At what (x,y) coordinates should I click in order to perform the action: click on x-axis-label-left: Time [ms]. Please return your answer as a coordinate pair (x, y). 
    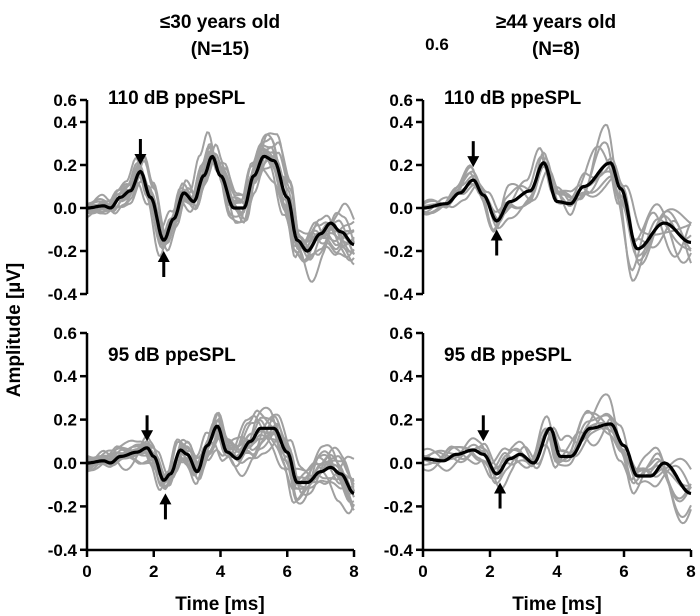
    Looking at the image, I should click on (219, 604).